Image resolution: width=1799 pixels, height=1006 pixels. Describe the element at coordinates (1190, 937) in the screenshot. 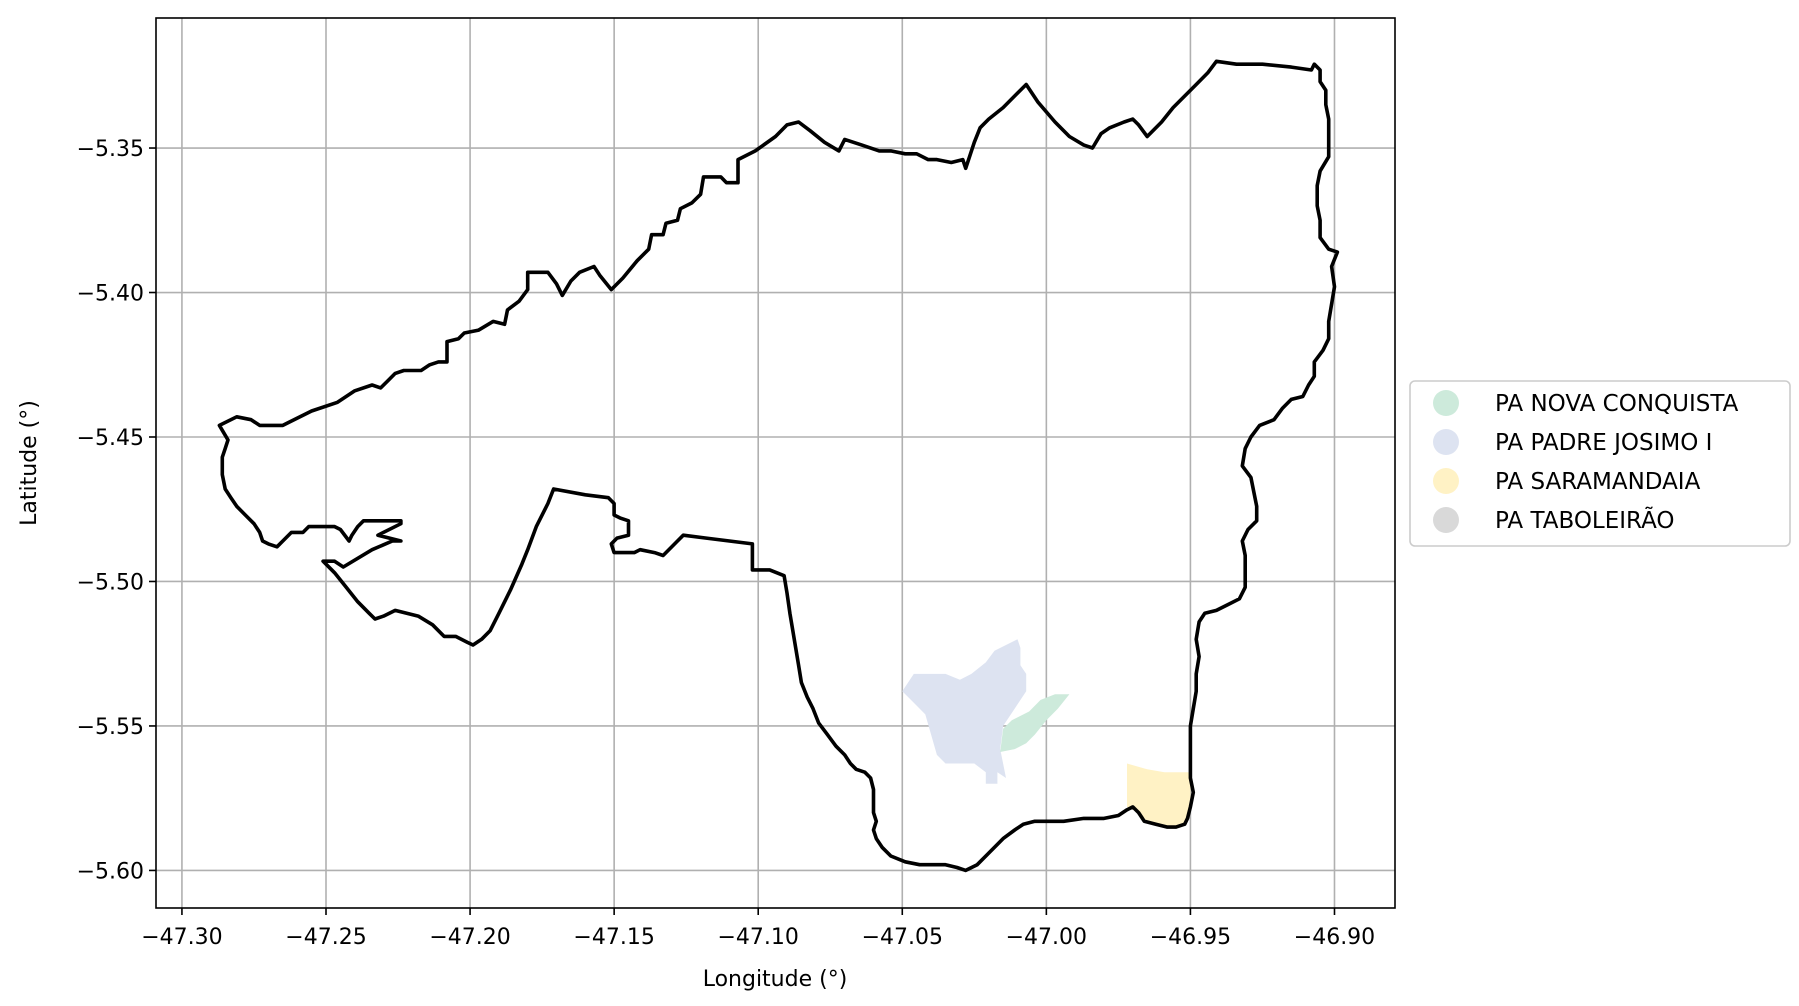

I see `x-tick-label: −46.95` at that location.